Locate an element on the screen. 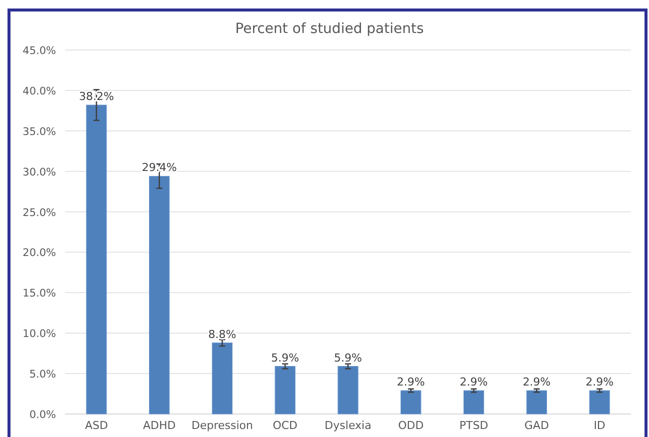  y-tick-label: 35.0% is located at coordinates (39, 132).